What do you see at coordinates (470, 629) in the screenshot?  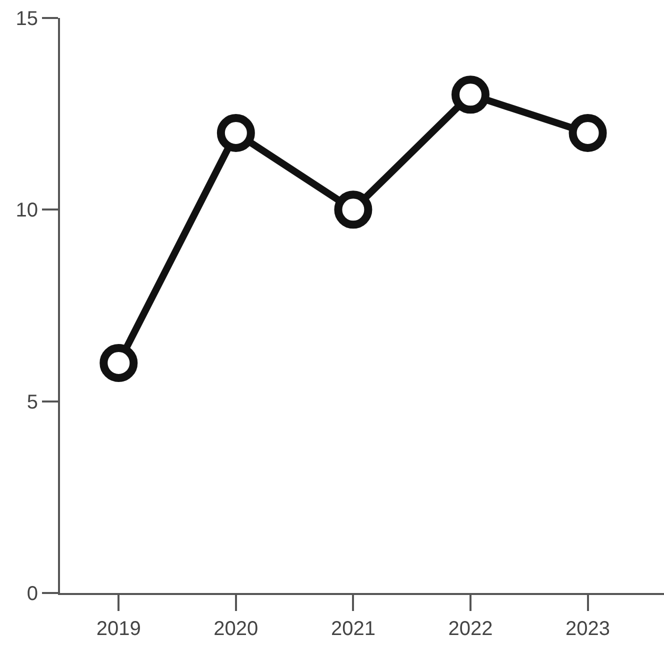 I see `x-tick-label: 2022` at bounding box center [470, 629].